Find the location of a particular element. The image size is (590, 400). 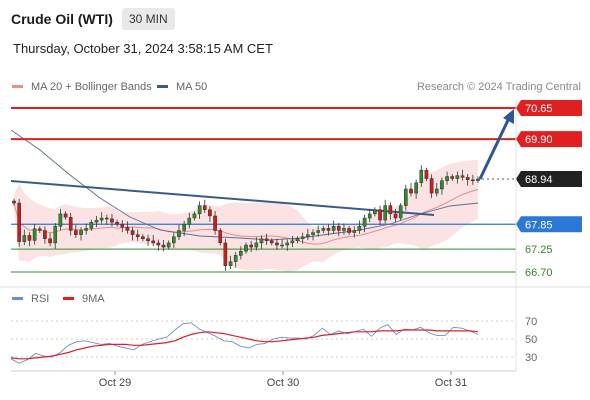

level-label-69.90: 69.90 is located at coordinates (549, 139).